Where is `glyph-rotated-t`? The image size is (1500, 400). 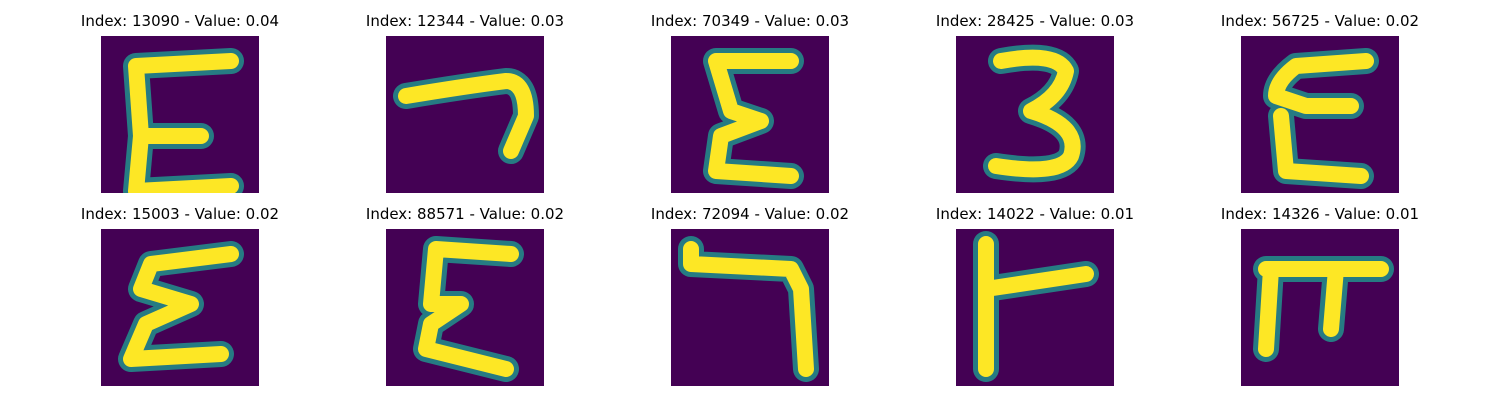 glyph-rotated-t is located at coordinates (1035, 307).